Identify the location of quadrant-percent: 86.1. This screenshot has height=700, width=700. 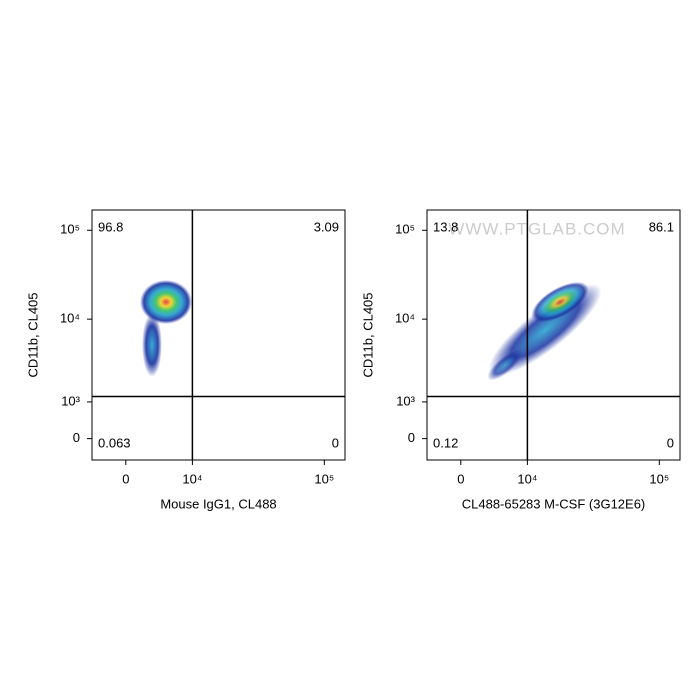
(661, 226).